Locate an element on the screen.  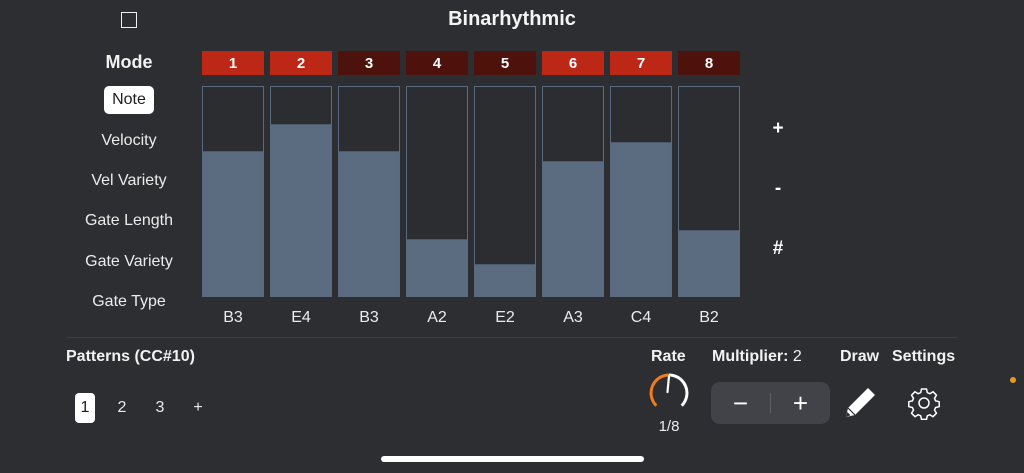
step-toggle-7: 7 is located at coordinates (641, 63).